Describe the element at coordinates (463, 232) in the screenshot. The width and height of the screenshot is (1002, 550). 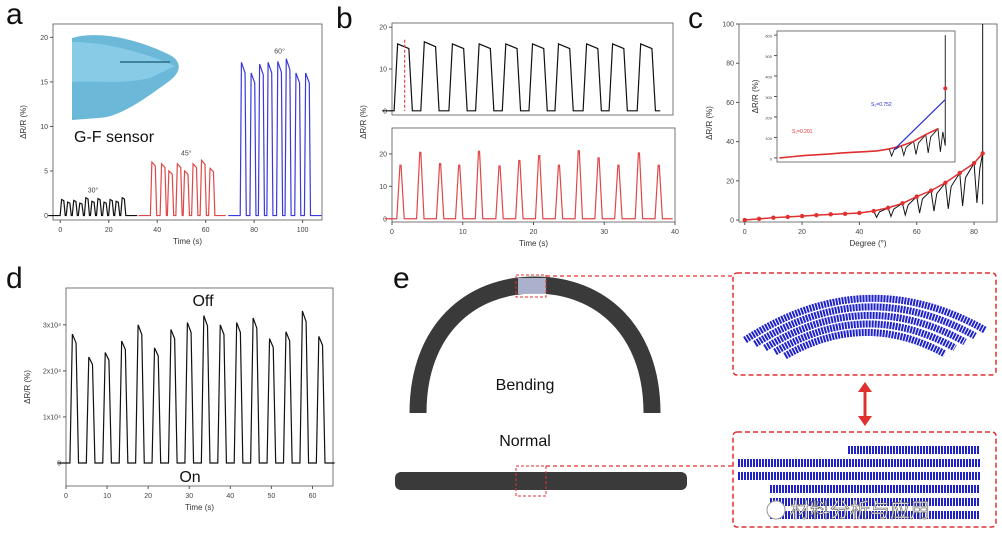
I see `x-tick-label: 10` at that location.